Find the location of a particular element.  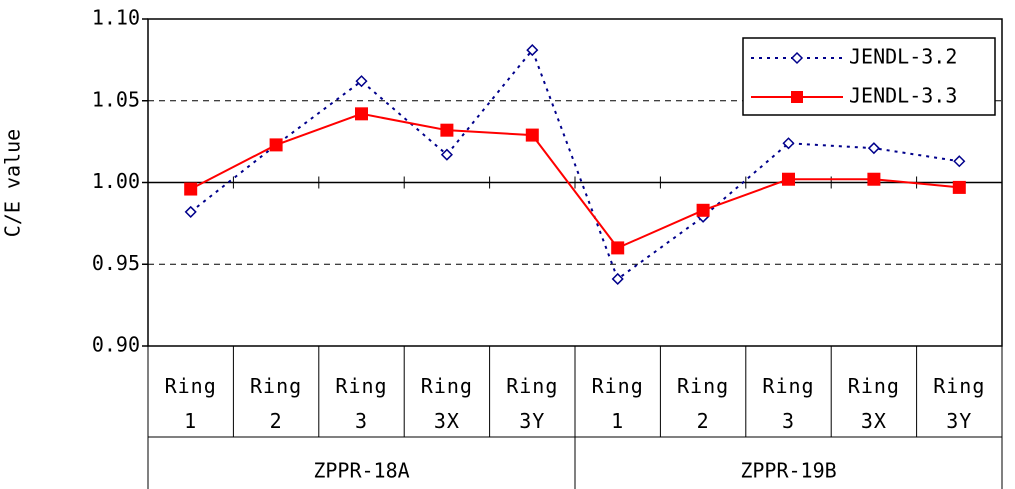

y-tick-label: 1.05 is located at coordinates (116, 99).